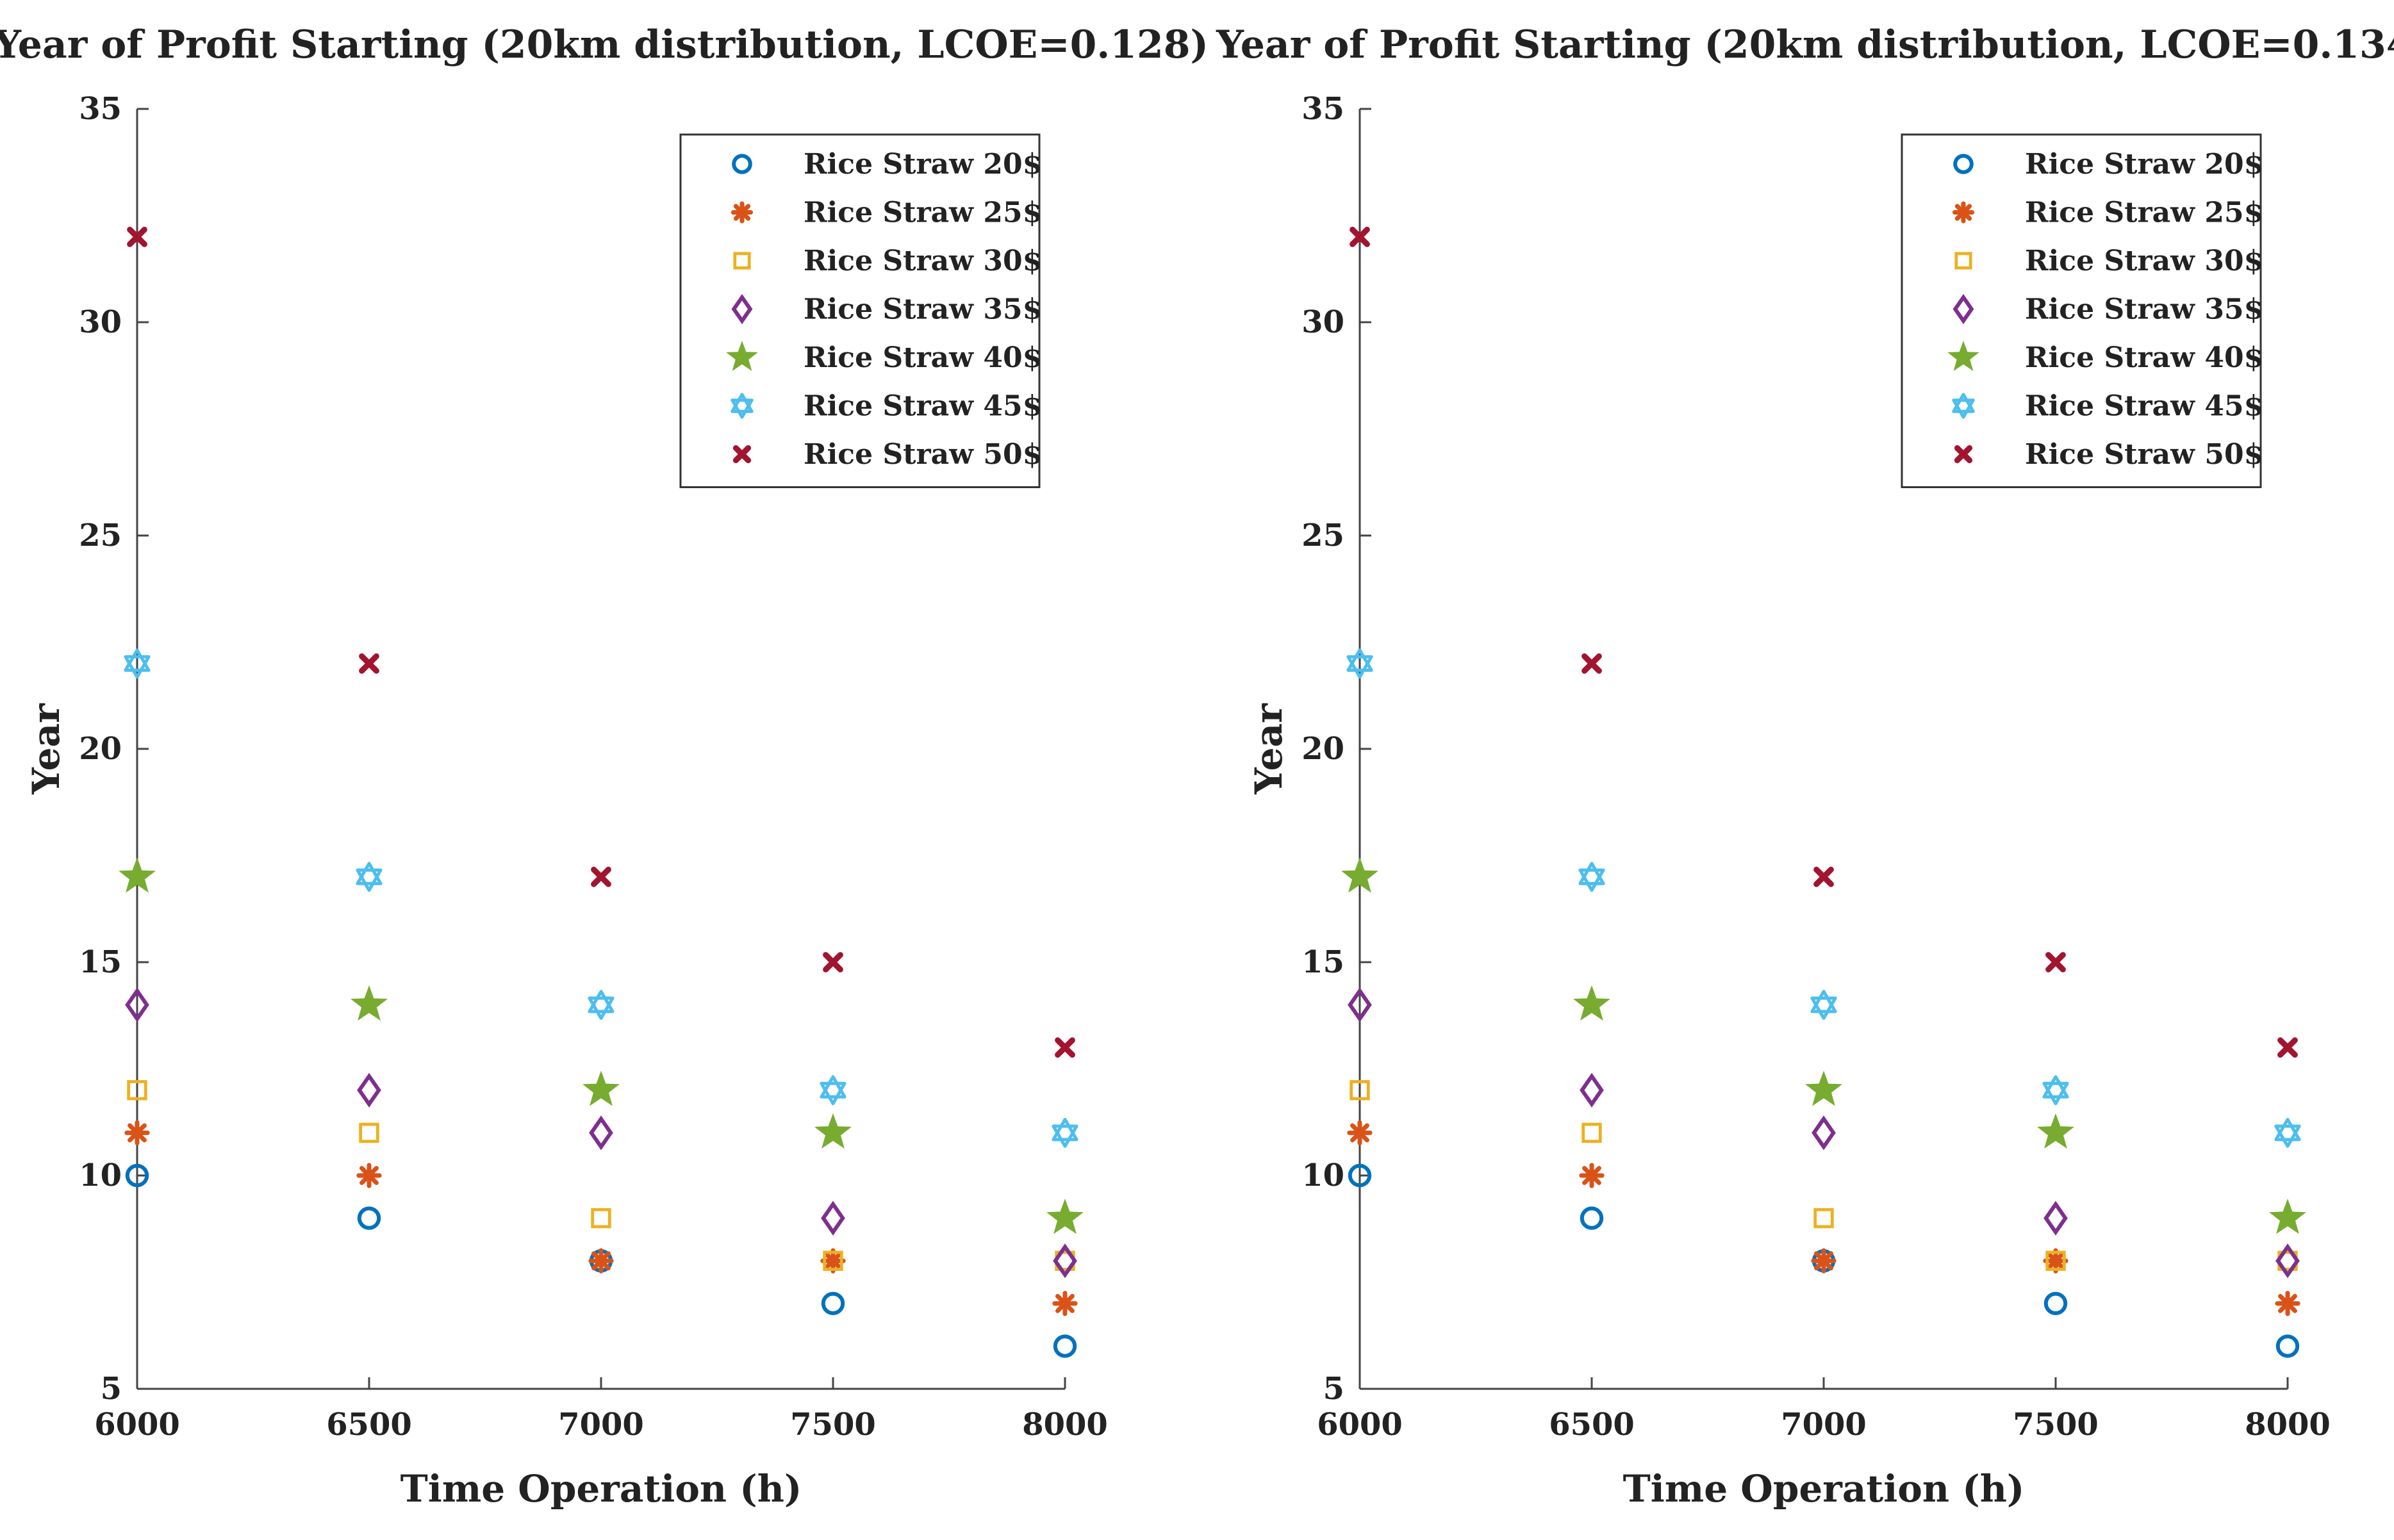  Describe the element at coordinates (923, 213) in the screenshot. I see `legend-entry-label: Rice Straw 25$` at that location.